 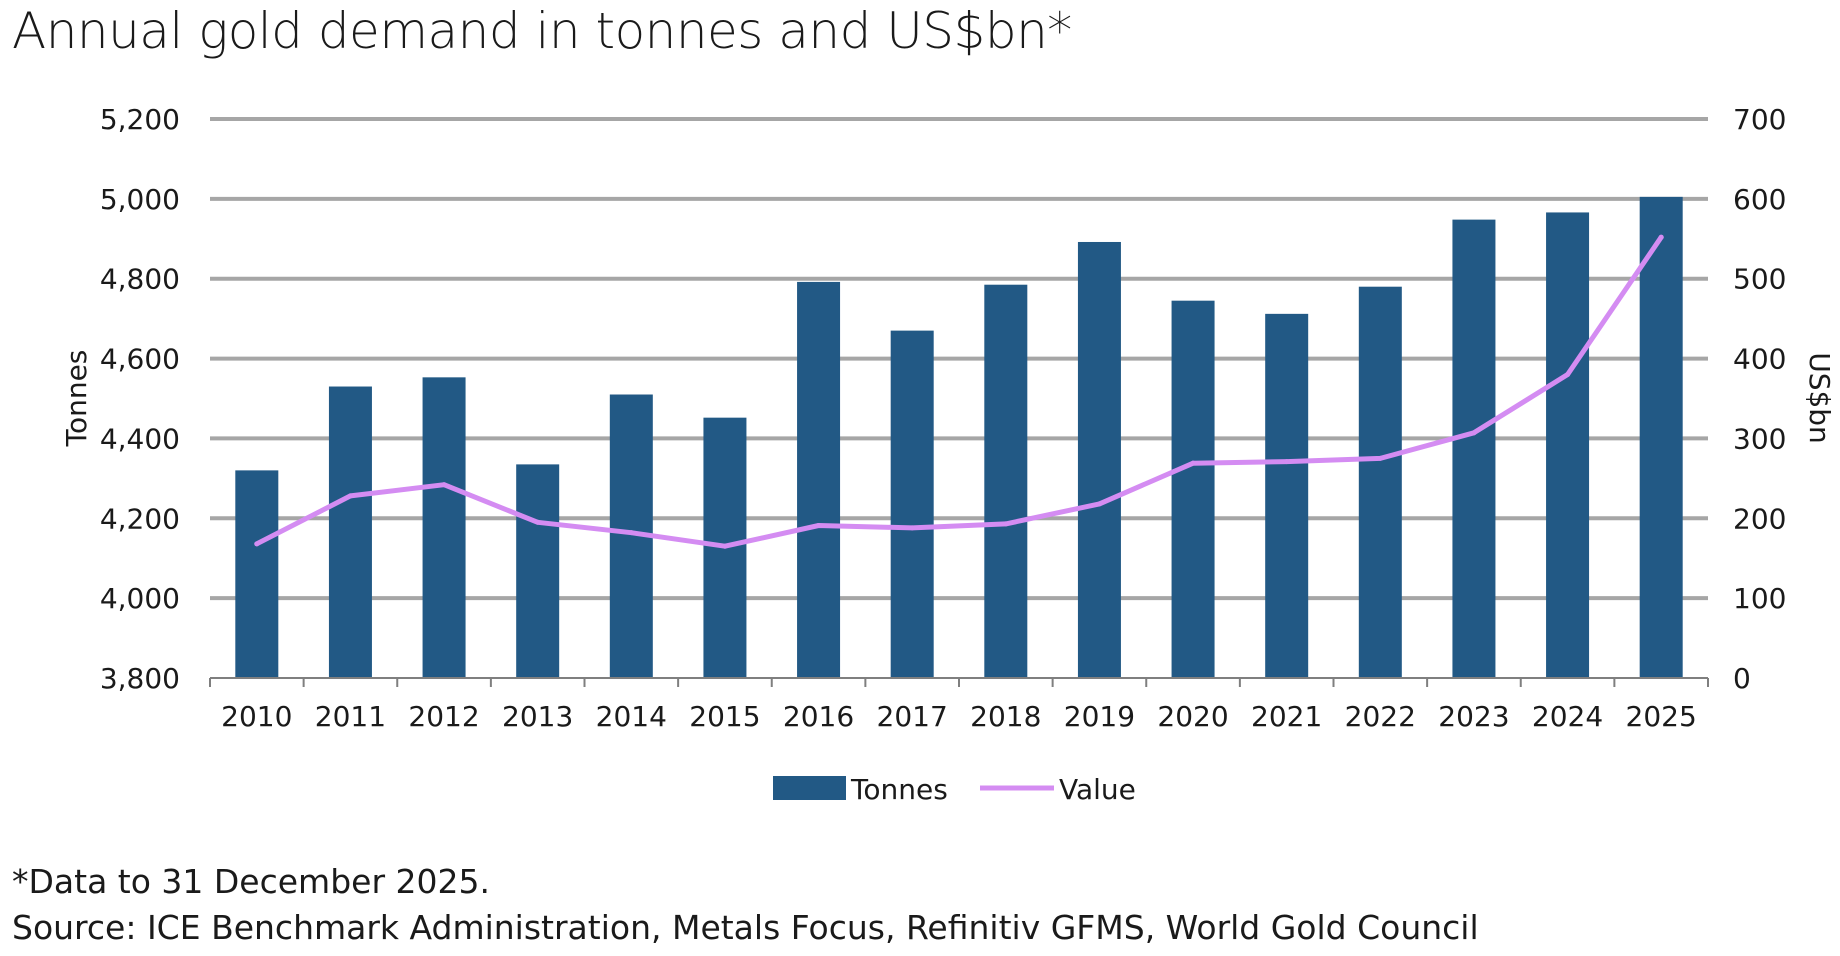 I want to click on right-tick-label: 0, so click(x=1742, y=678).